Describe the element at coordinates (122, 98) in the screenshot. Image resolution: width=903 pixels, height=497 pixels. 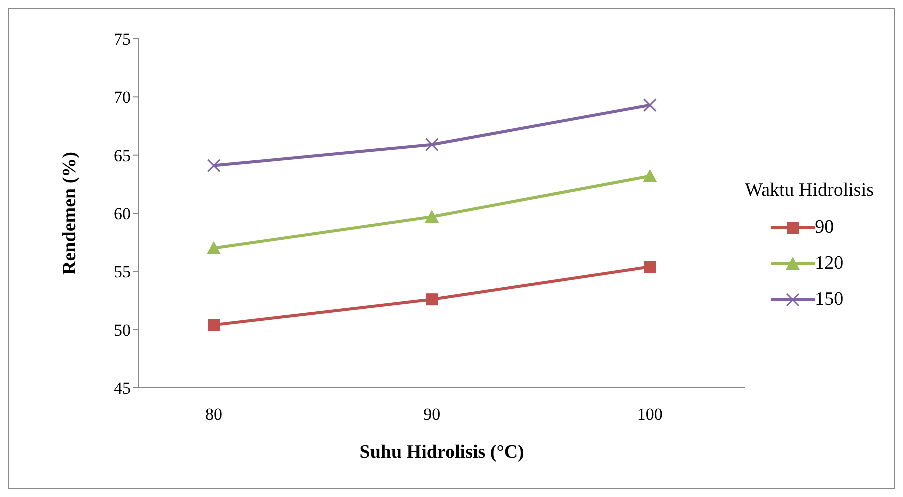
I see `y-tick-label: 70` at that location.